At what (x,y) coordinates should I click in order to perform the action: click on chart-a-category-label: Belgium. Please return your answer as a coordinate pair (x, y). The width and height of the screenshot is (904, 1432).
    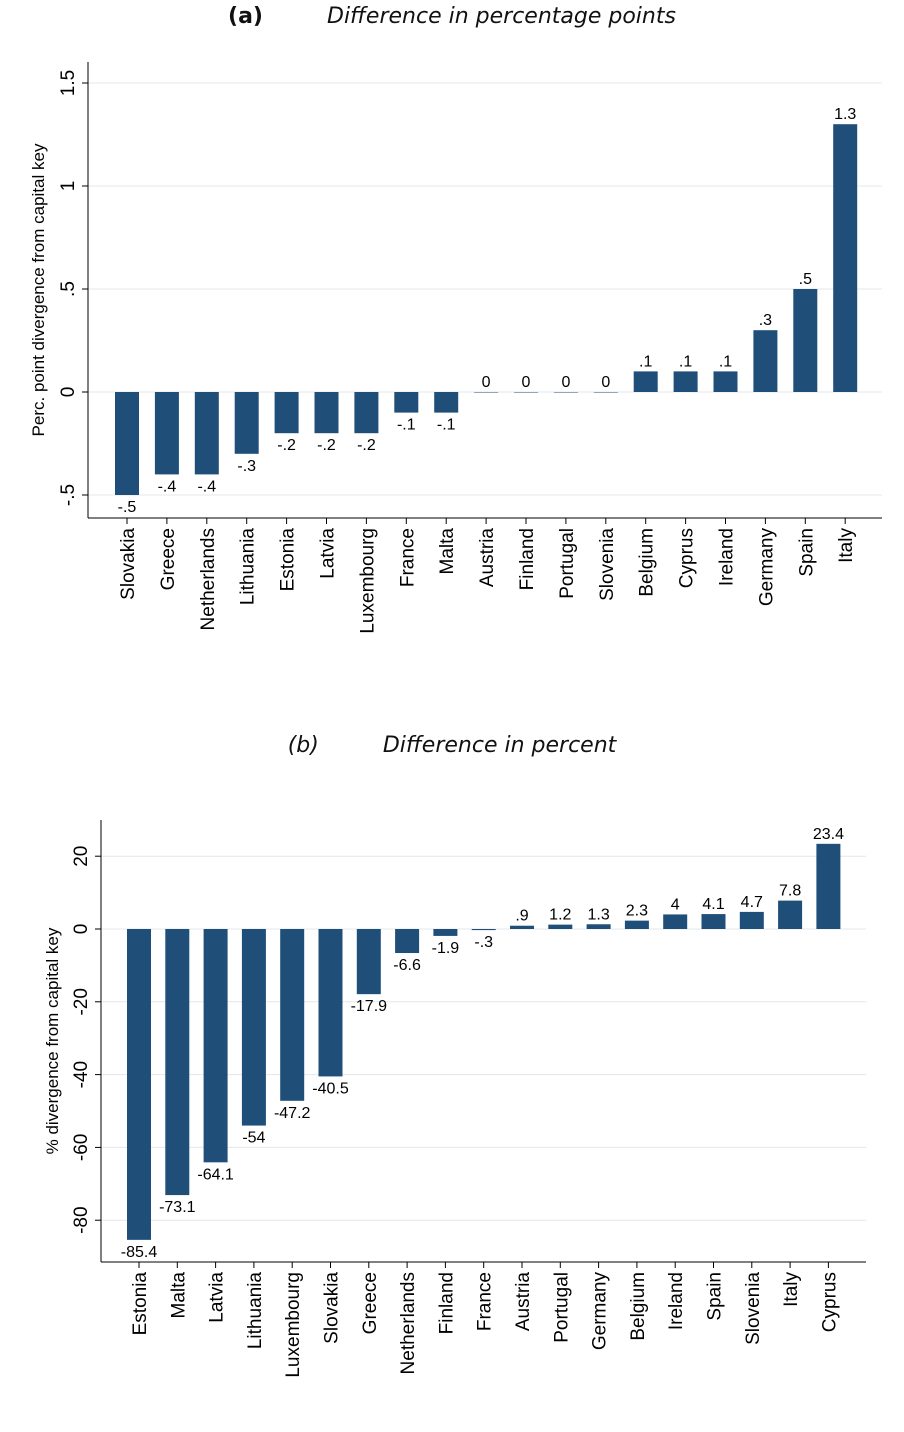
    Looking at the image, I should click on (647, 562).